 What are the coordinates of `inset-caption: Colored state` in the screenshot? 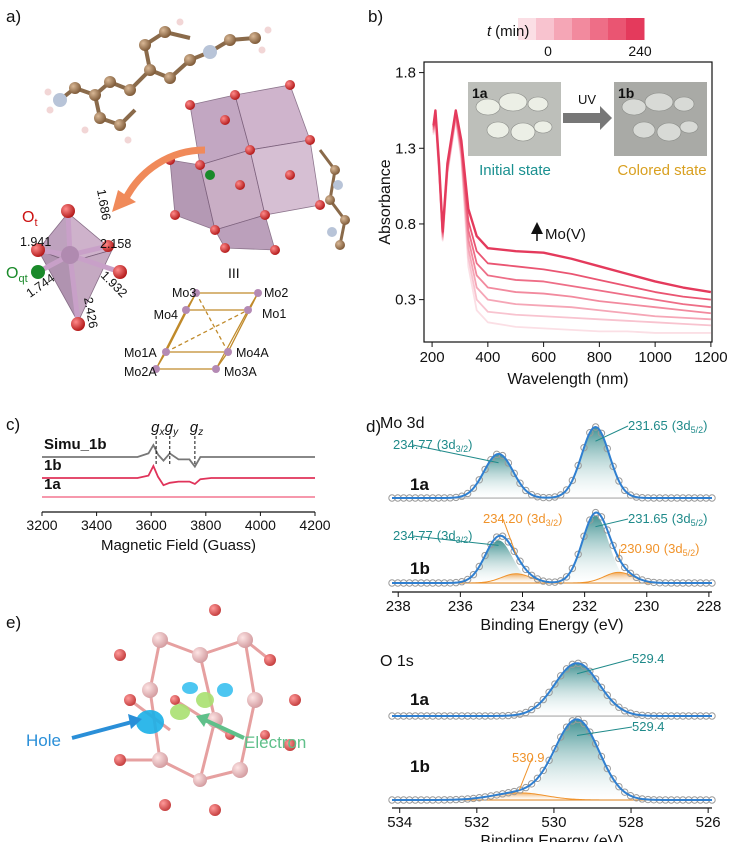 It's located at (661, 170).